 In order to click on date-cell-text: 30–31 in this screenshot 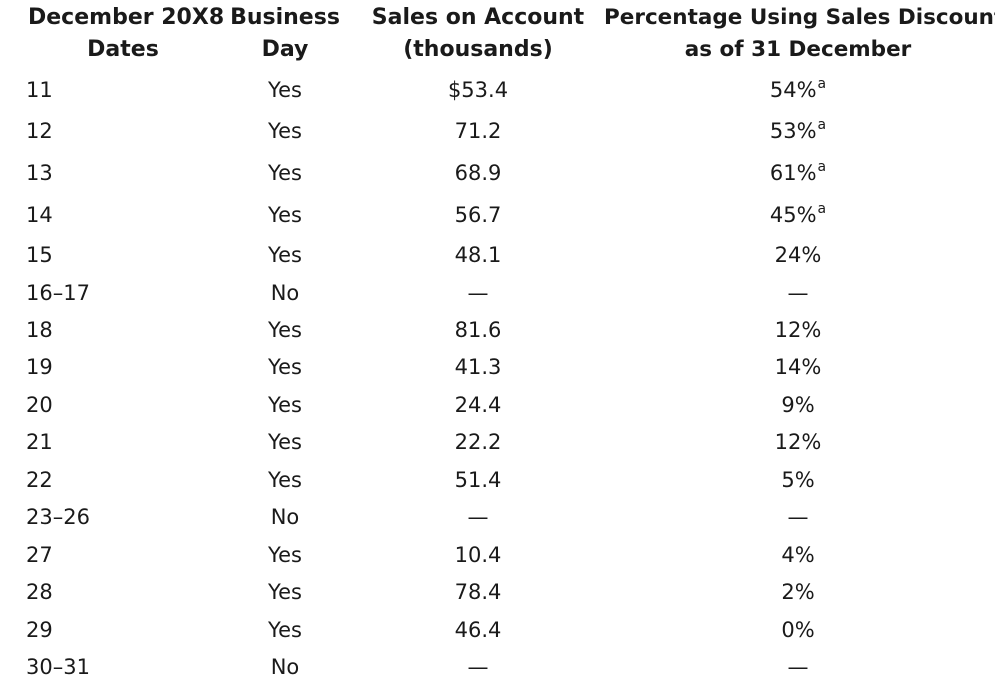, I will do `click(58, 667)`.